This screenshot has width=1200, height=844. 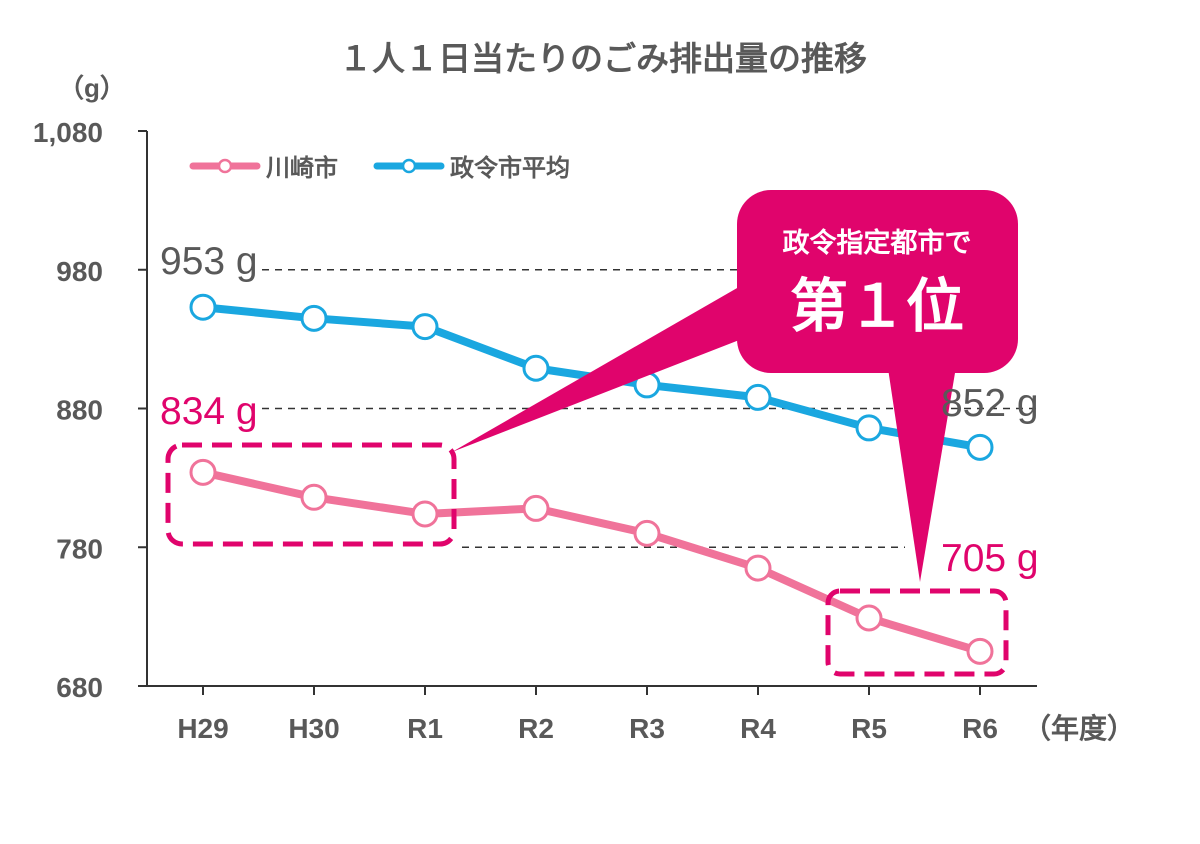 I want to click on x-tick-label: R1, so click(x=425, y=728).